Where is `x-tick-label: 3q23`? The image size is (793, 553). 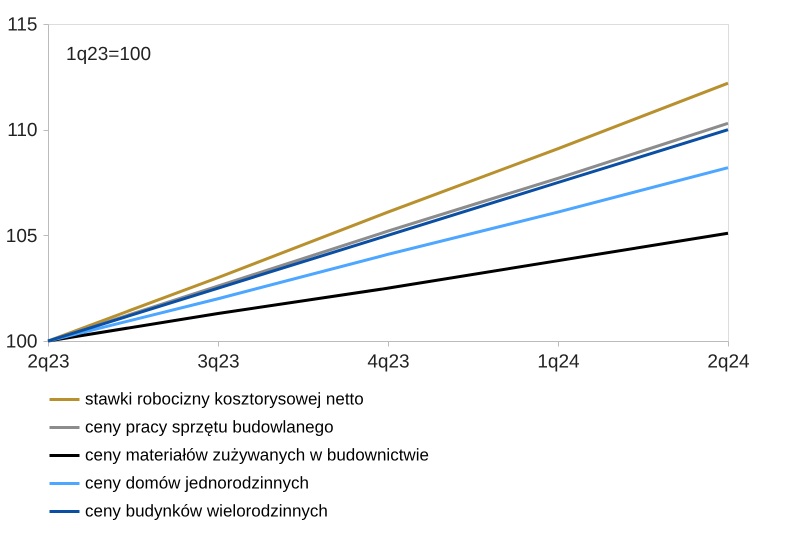 x-tick-label: 3q23 is located at coordinates (218, 362).